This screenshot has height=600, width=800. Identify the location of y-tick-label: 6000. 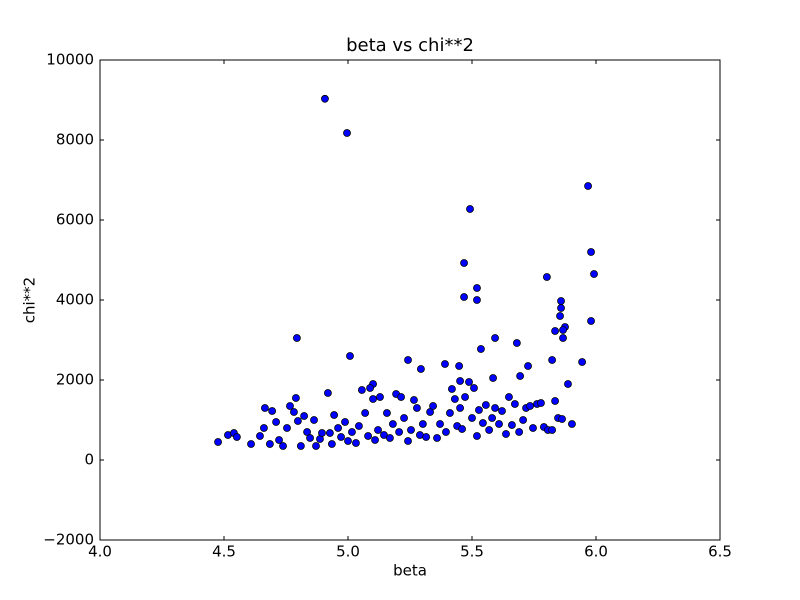
(75, 220).